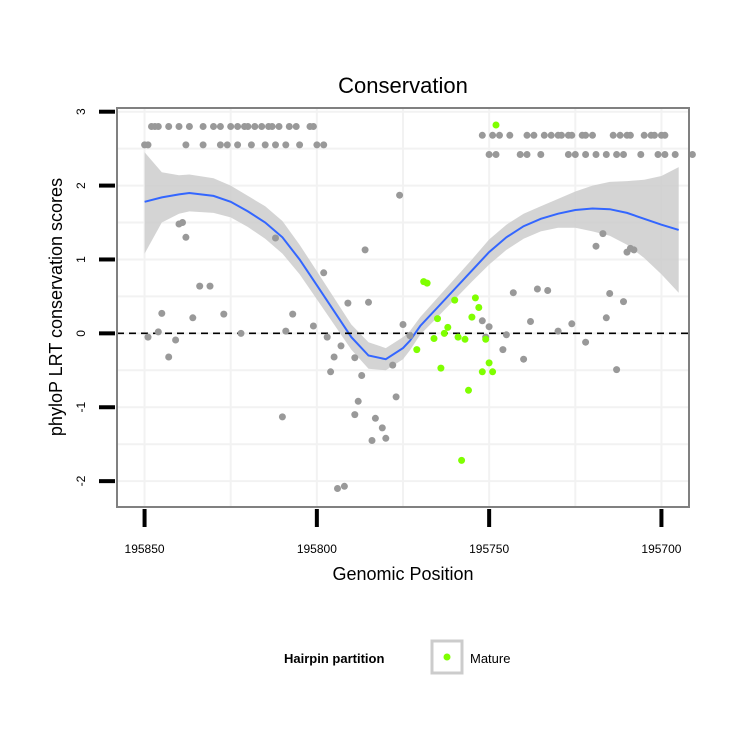 The image size is (750, 750). I want to click on x-tick-label: 195850, so click(145, 549).